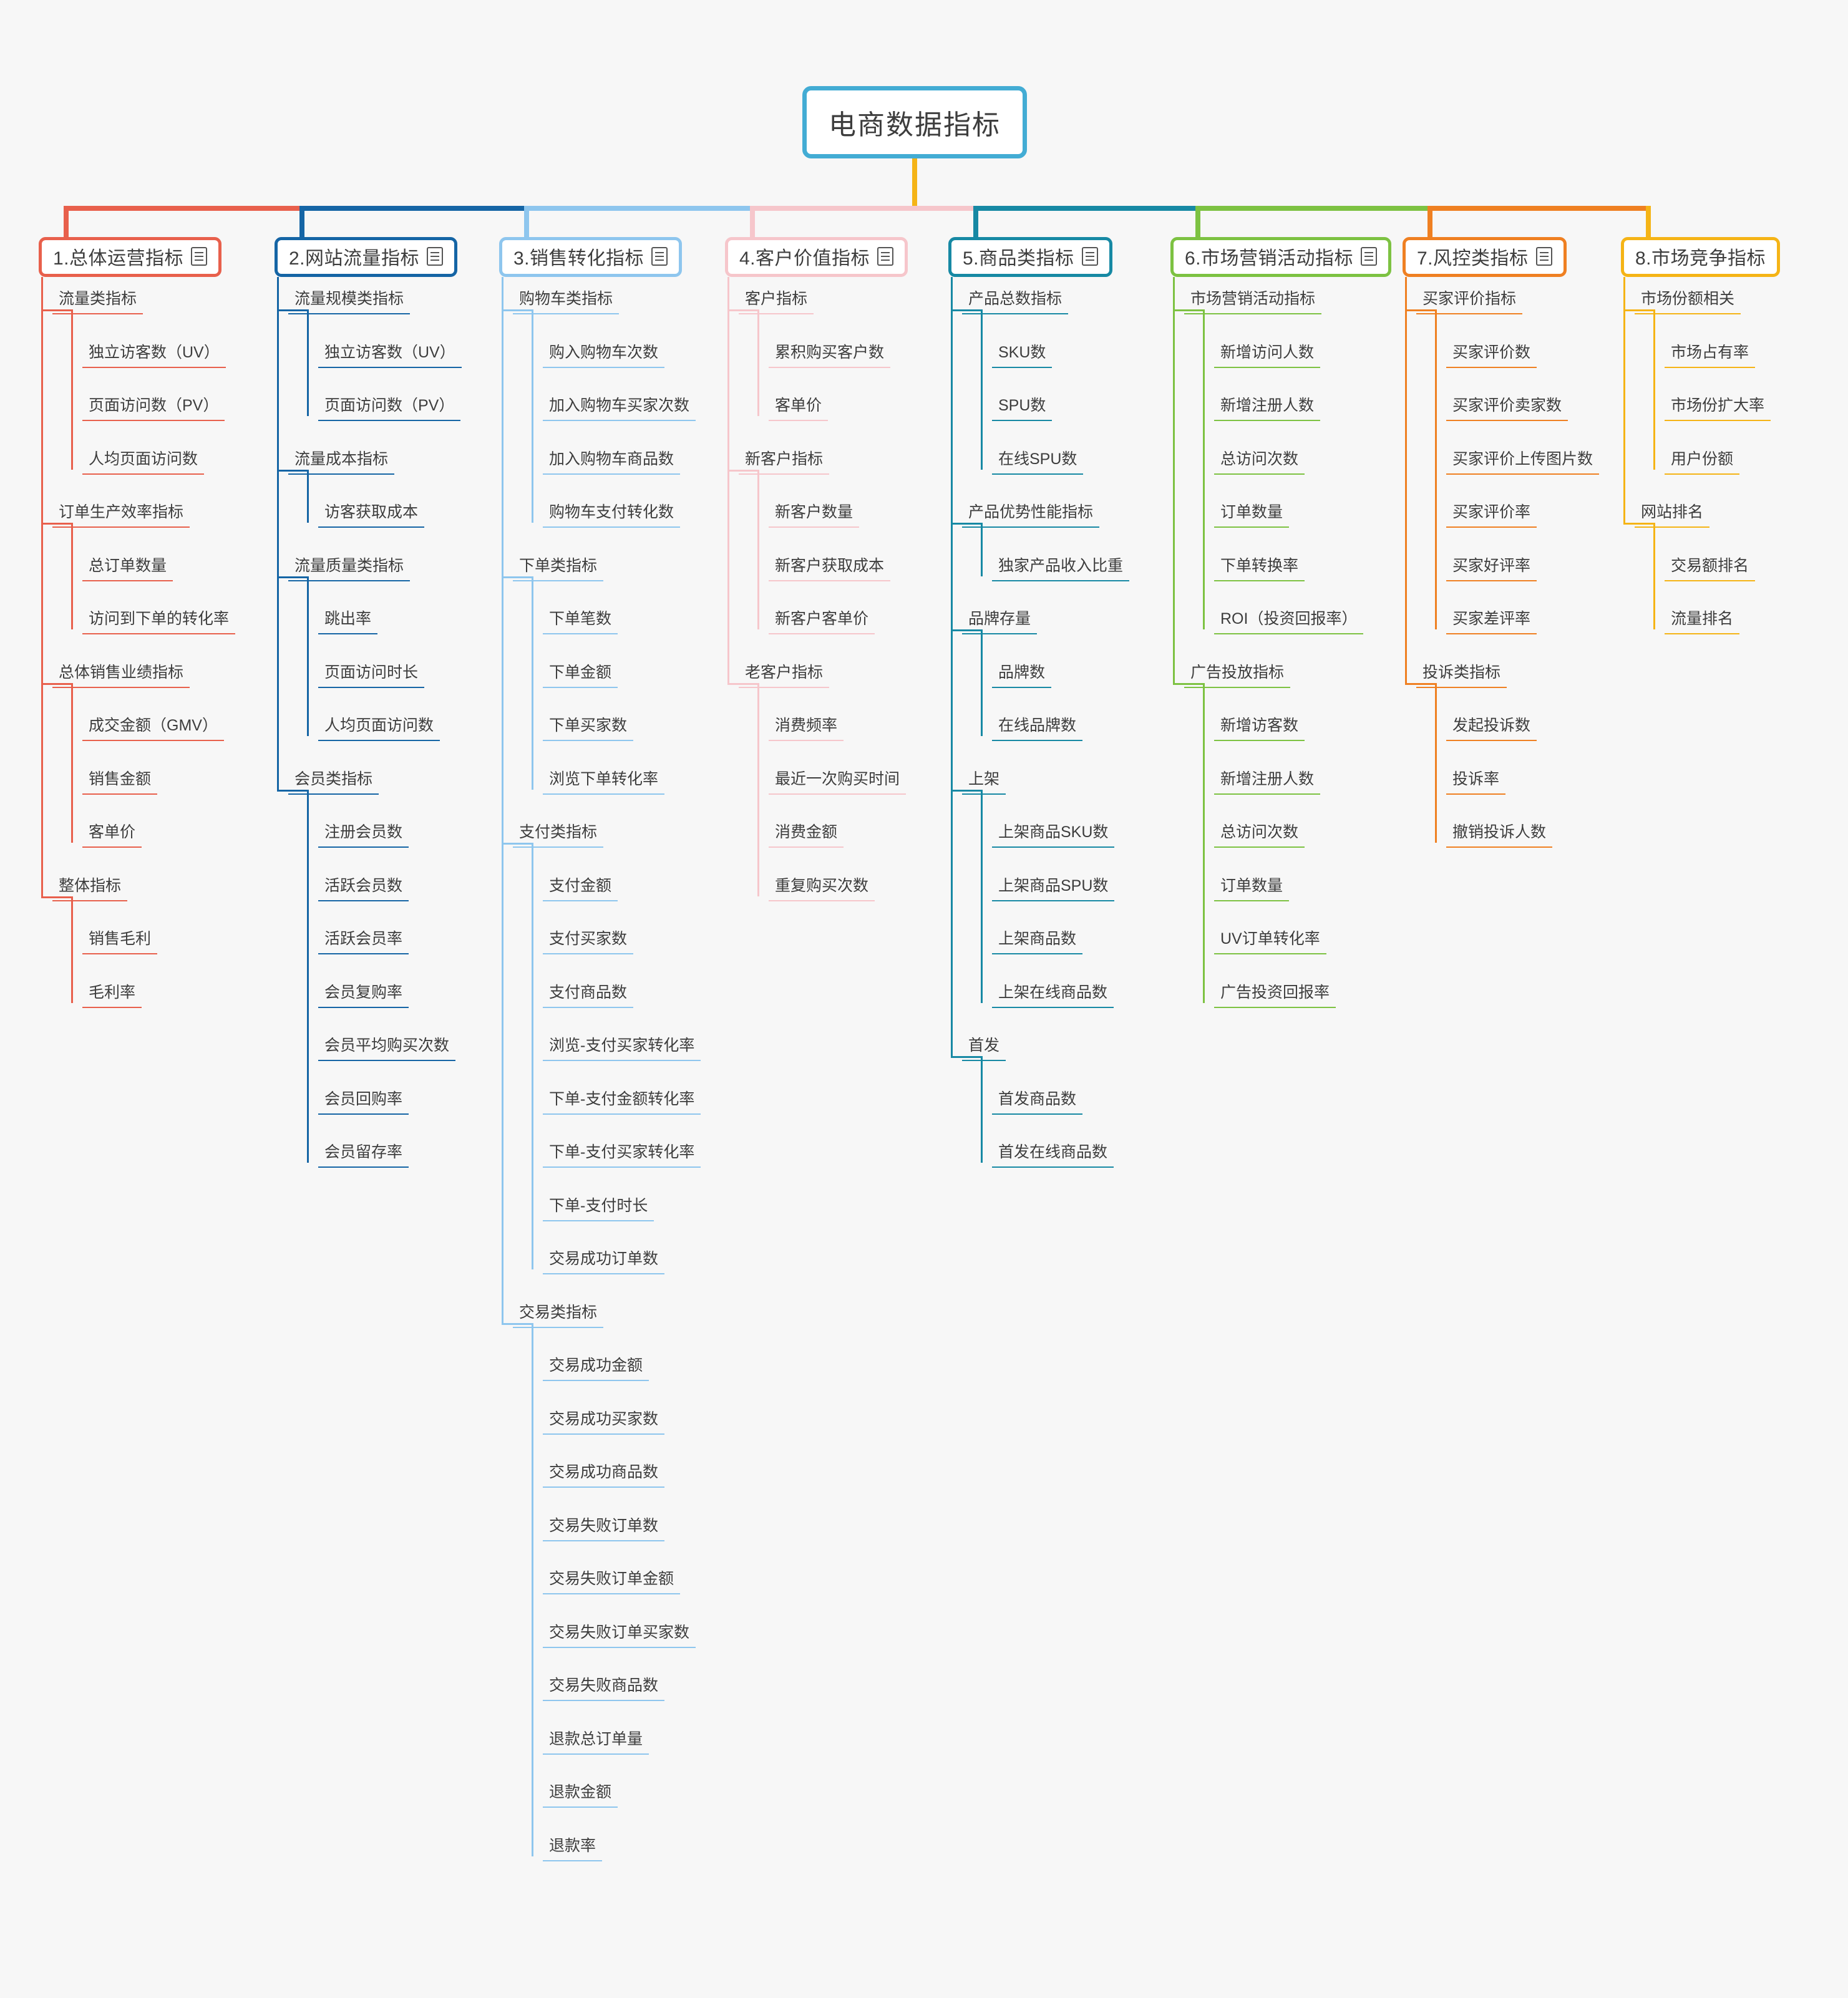 The height and width of the screenshot is (1998, 1848). Describe the element at coordinates (612, 462) in the screenshot. I see `leaf-label: 加入购物车商品数` at that location.